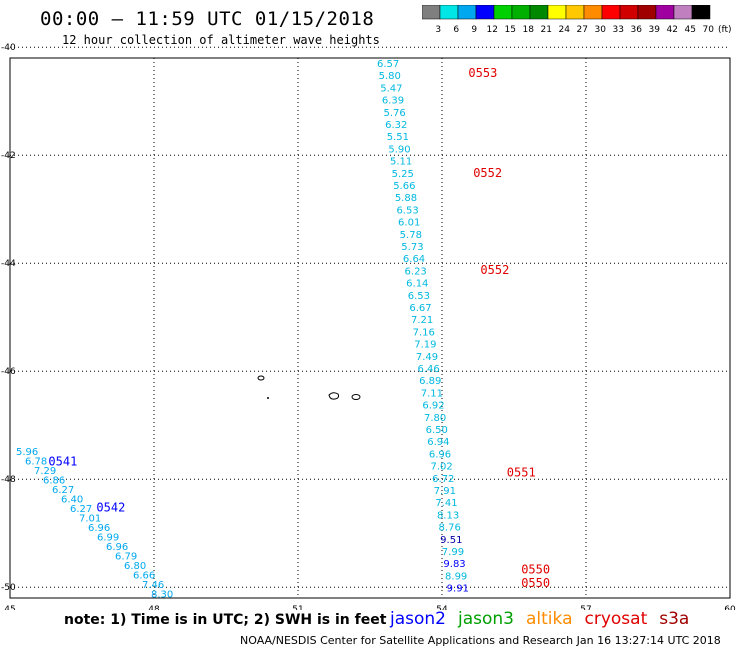 This screenshot has width=740, height=650. I want to click on color-scale-unit: (ft), so click(725, 30).